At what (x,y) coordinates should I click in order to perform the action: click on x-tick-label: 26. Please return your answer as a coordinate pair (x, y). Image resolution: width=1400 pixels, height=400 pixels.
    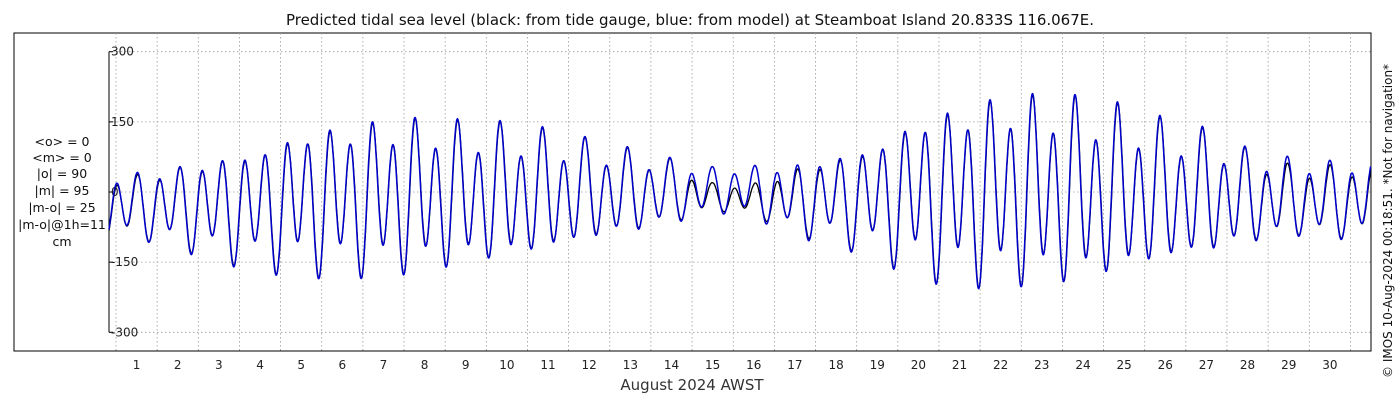
    Looking at the image, I should click on (1165, 365).